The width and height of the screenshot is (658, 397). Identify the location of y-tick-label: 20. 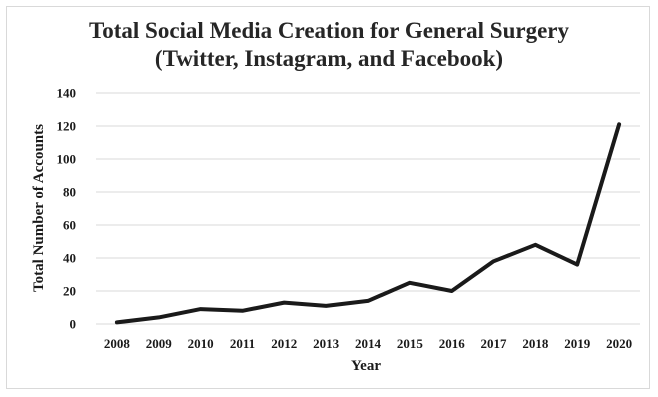
(69, 291).